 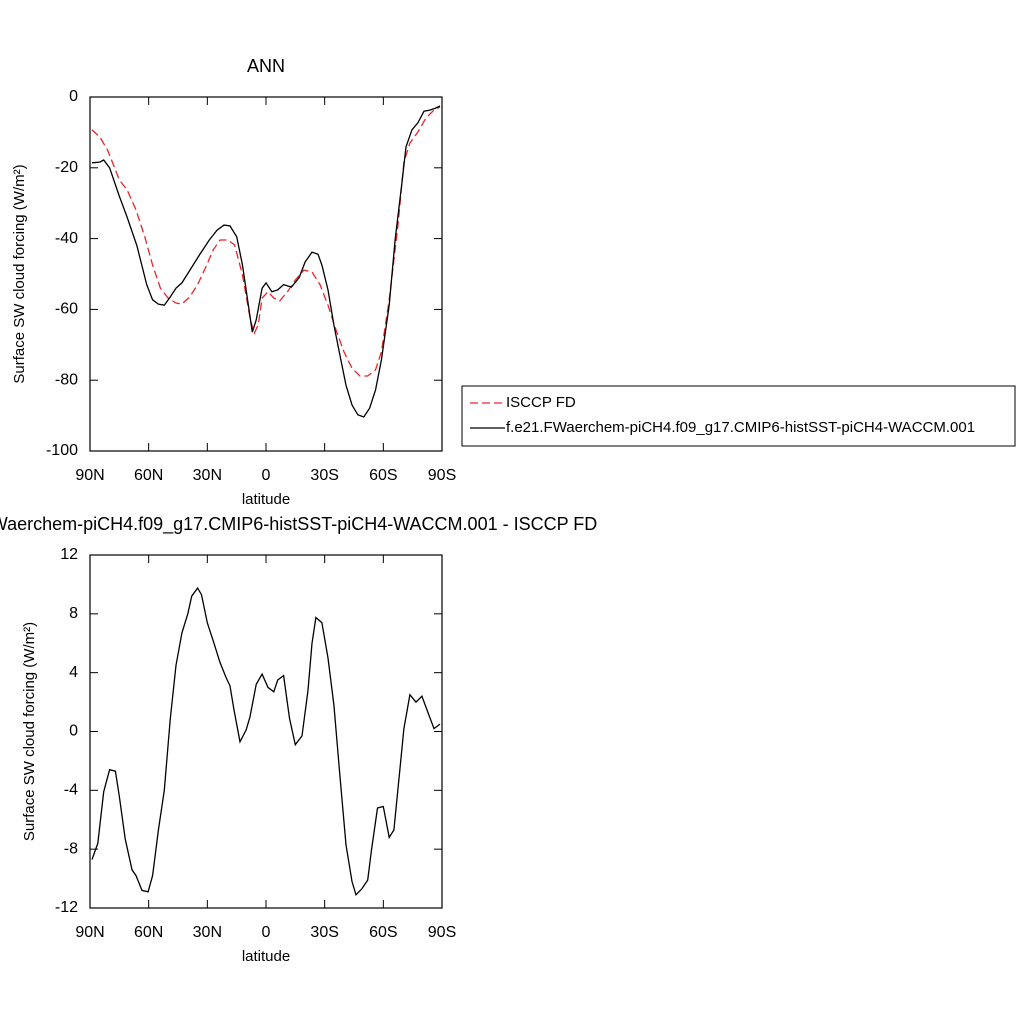 I want to click on legend-box, so click(x=738, y=416).